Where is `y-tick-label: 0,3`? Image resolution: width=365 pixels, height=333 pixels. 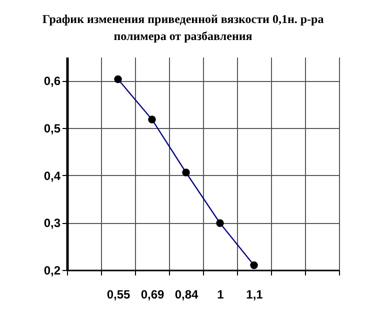 y-tick-label: 0,3 is located at coordinates (52, 223).